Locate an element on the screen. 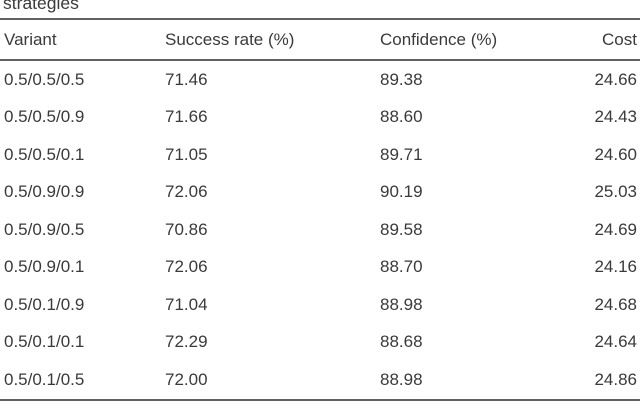 Image resolution: width=640 pixels, height=408 pixels. success-rate-cell: 71.66 is located at coordinates (186, 117).